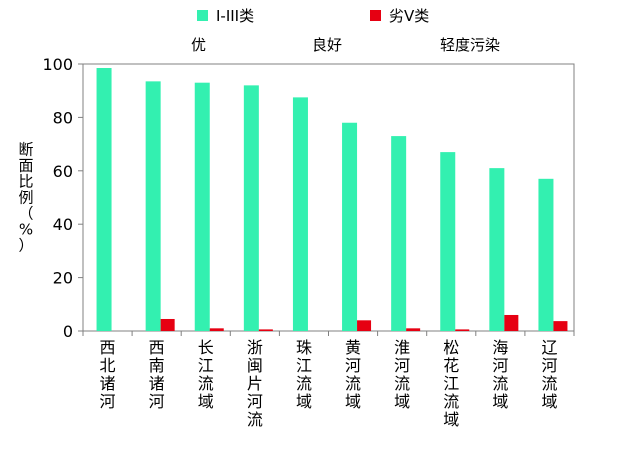 This screenshot has width=640, height=454. What do you see at coordinates (206, 374) in the screenshot?
I see `x-tick-label: 长江流域` at bounding box center [206, 374].